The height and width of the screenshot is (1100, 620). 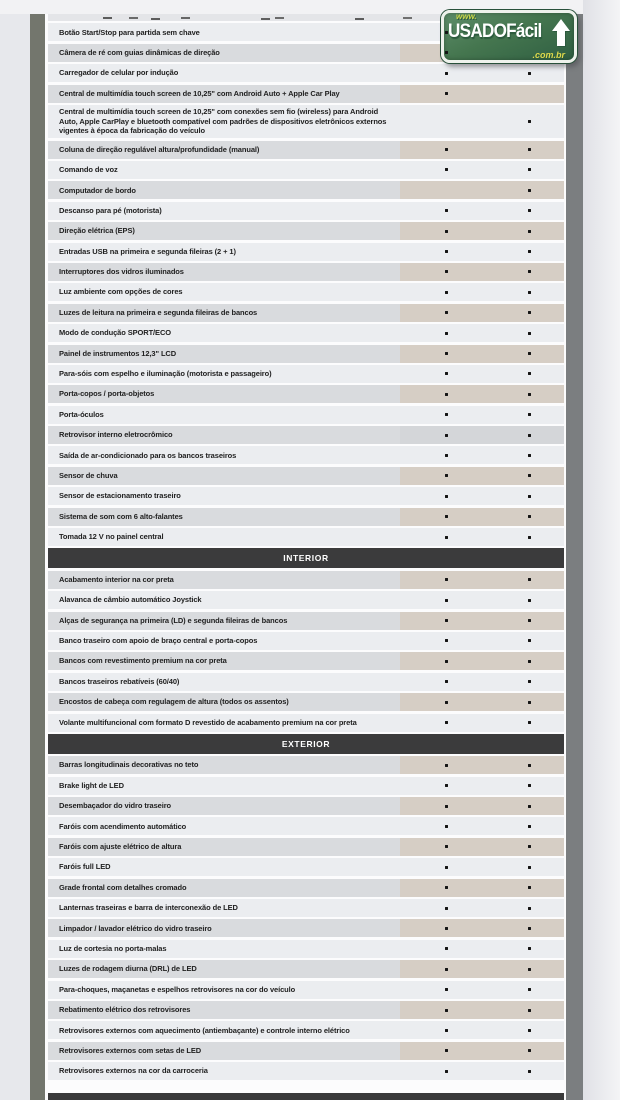 I want to click on feature-label: Carregador de celular por indução, so click(x=119, y=73).